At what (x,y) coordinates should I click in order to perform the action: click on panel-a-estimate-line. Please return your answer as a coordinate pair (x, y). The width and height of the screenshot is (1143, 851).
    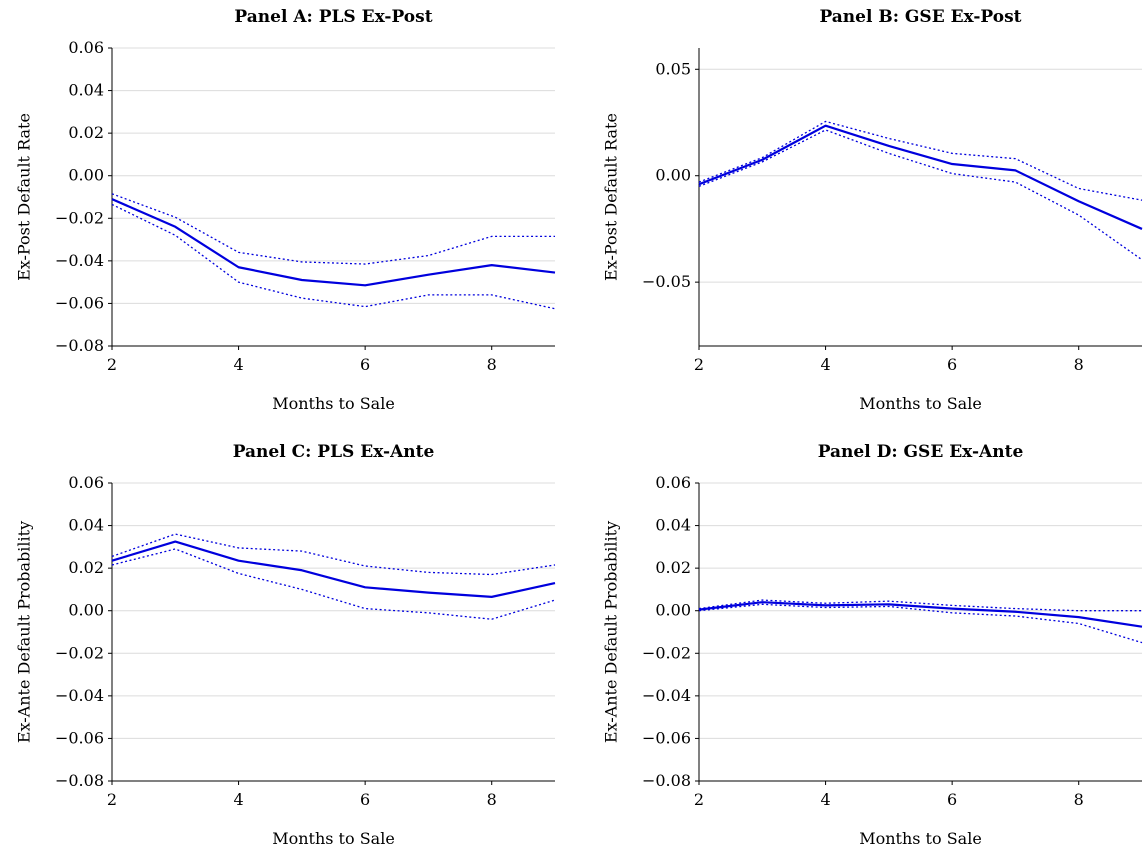
    Looking at the image, I should click on (333, 242).